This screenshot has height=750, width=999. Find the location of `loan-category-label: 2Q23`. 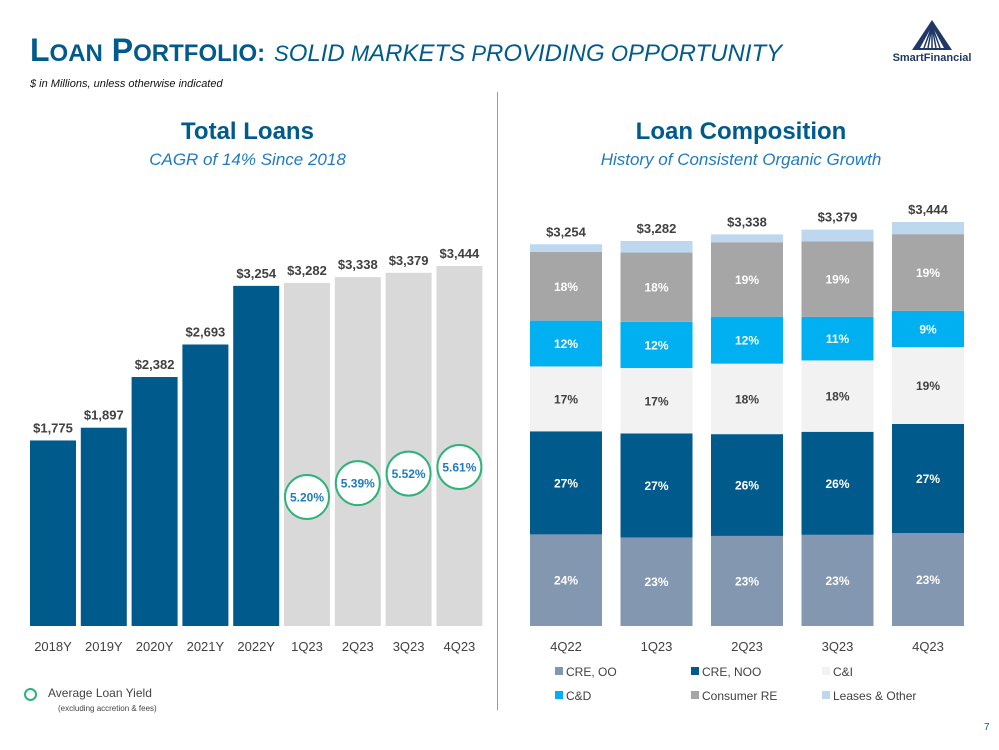

loan-category-label: 2Q23 is located at coordinates (358, 646).